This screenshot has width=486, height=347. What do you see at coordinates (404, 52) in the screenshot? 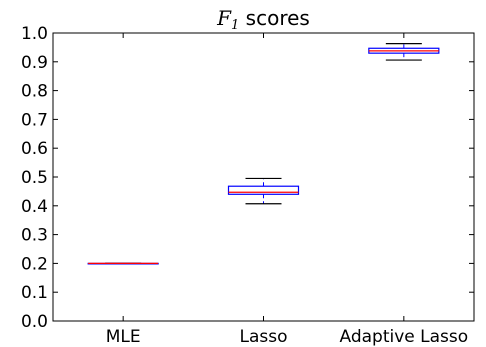
I see `box-adaptive-lasso` at bounding box center [404, 52].